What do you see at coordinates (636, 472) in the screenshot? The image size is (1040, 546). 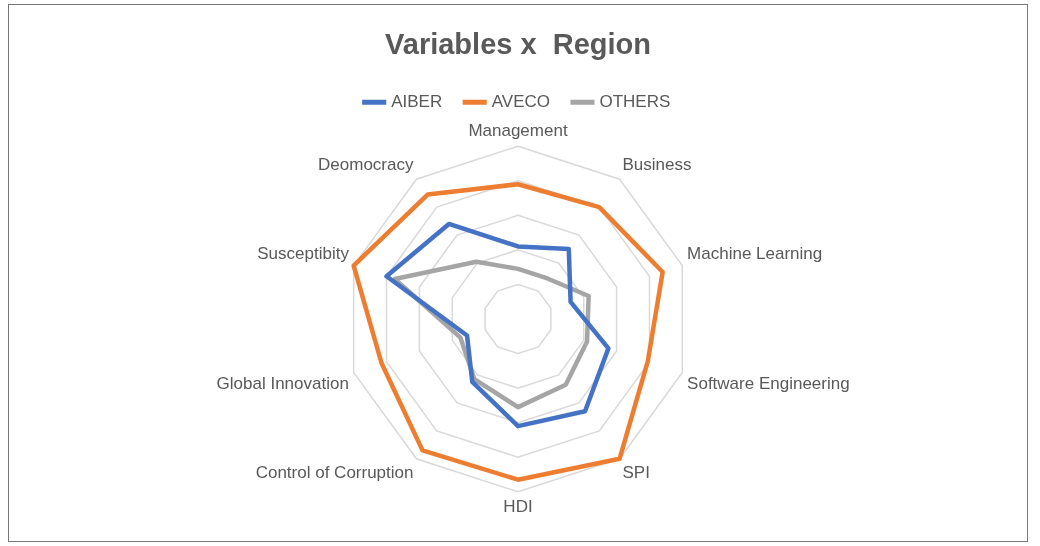 I see `spoke-label: SPI` at bounding box center [636, 472].